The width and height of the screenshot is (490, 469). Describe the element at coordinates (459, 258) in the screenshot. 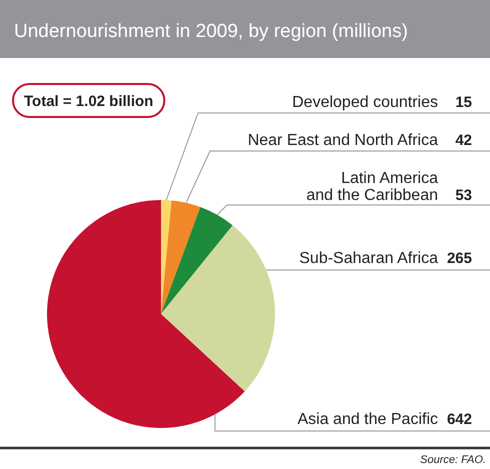

I see `data-label: 265` at that location.